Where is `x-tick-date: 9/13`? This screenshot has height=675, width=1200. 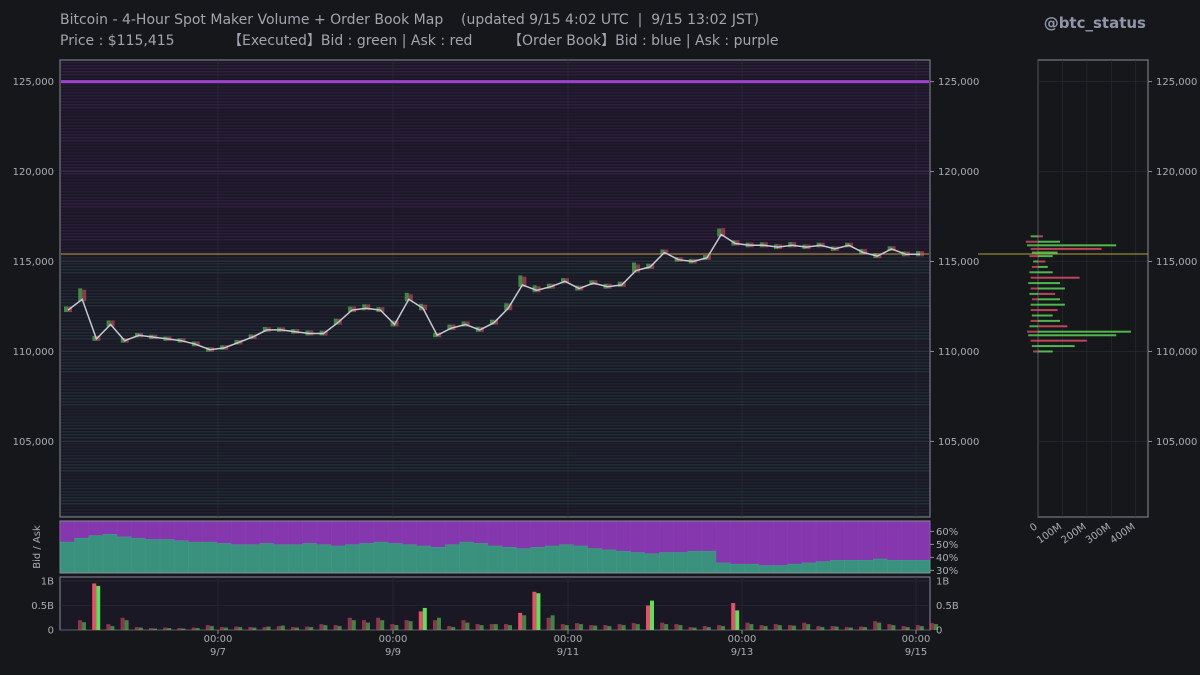
x-tick-date: 9/13 is located at coordinates (742, 652).